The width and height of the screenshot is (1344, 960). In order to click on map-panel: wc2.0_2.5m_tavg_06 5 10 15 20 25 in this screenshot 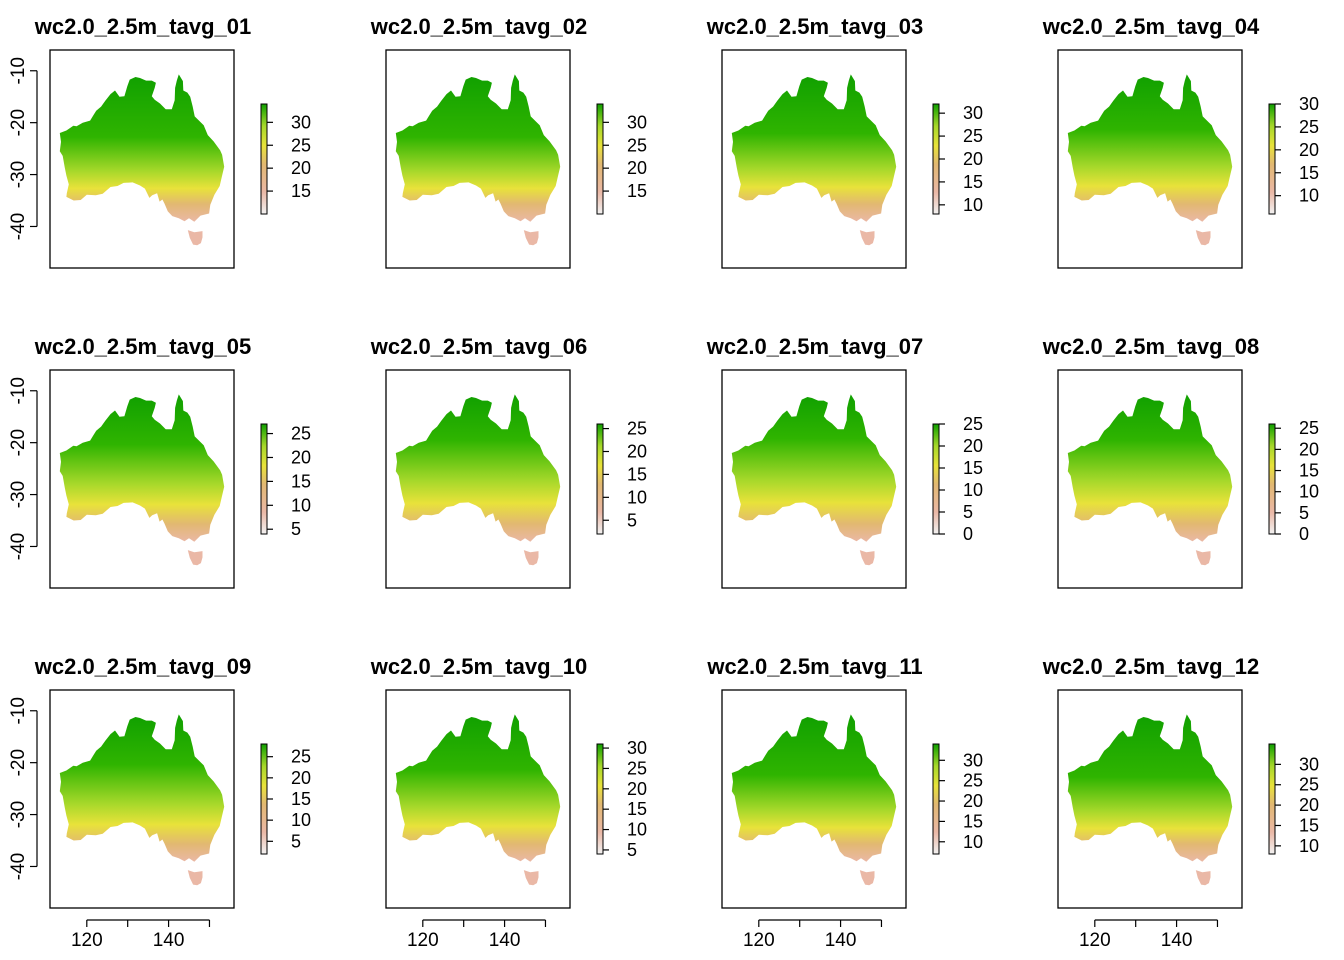, I will do `click(504, 480)`.